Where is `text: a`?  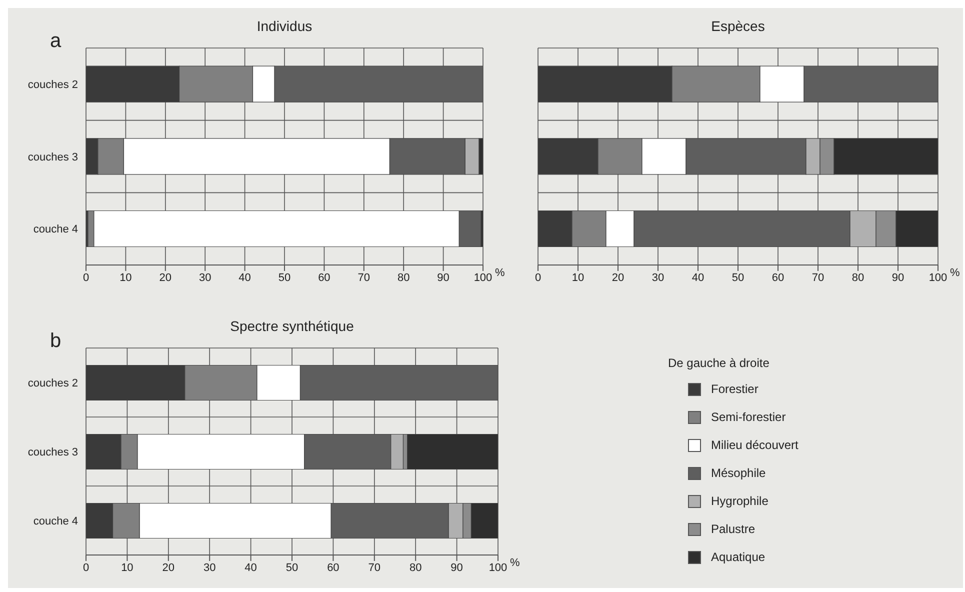 text: a is located at coordinates (56, 41).